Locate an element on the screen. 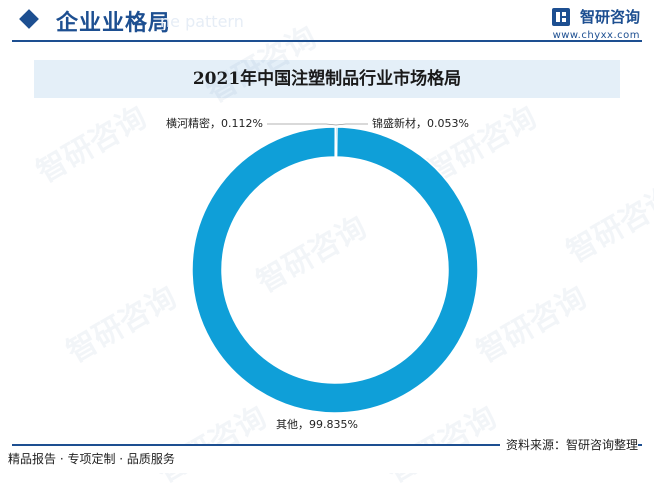 This screenshot has height=491, width=654. chart-title: 2021年中国注塑制品行业市场格局 is located at coordinates (327, 79).